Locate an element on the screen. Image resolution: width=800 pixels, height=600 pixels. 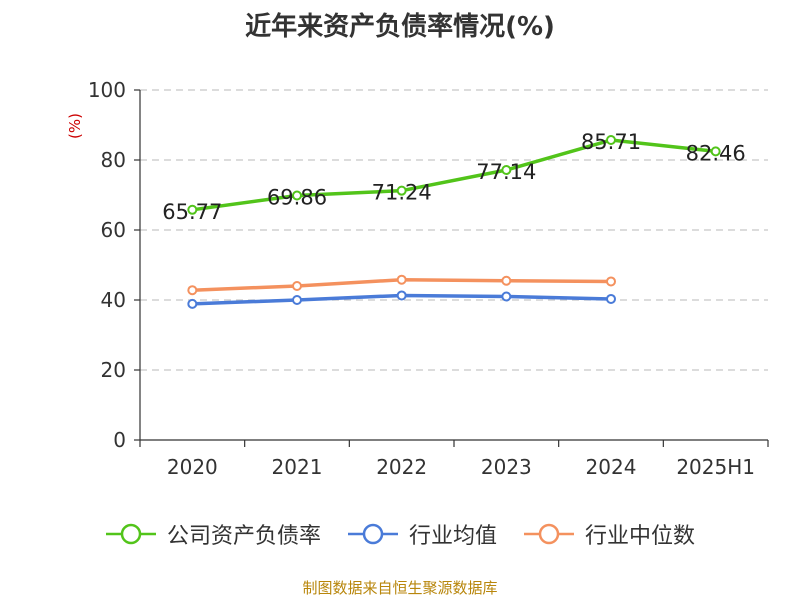
source-note: 制图数据来自恒生聚源数据库 is located at coordinates (400, 588).